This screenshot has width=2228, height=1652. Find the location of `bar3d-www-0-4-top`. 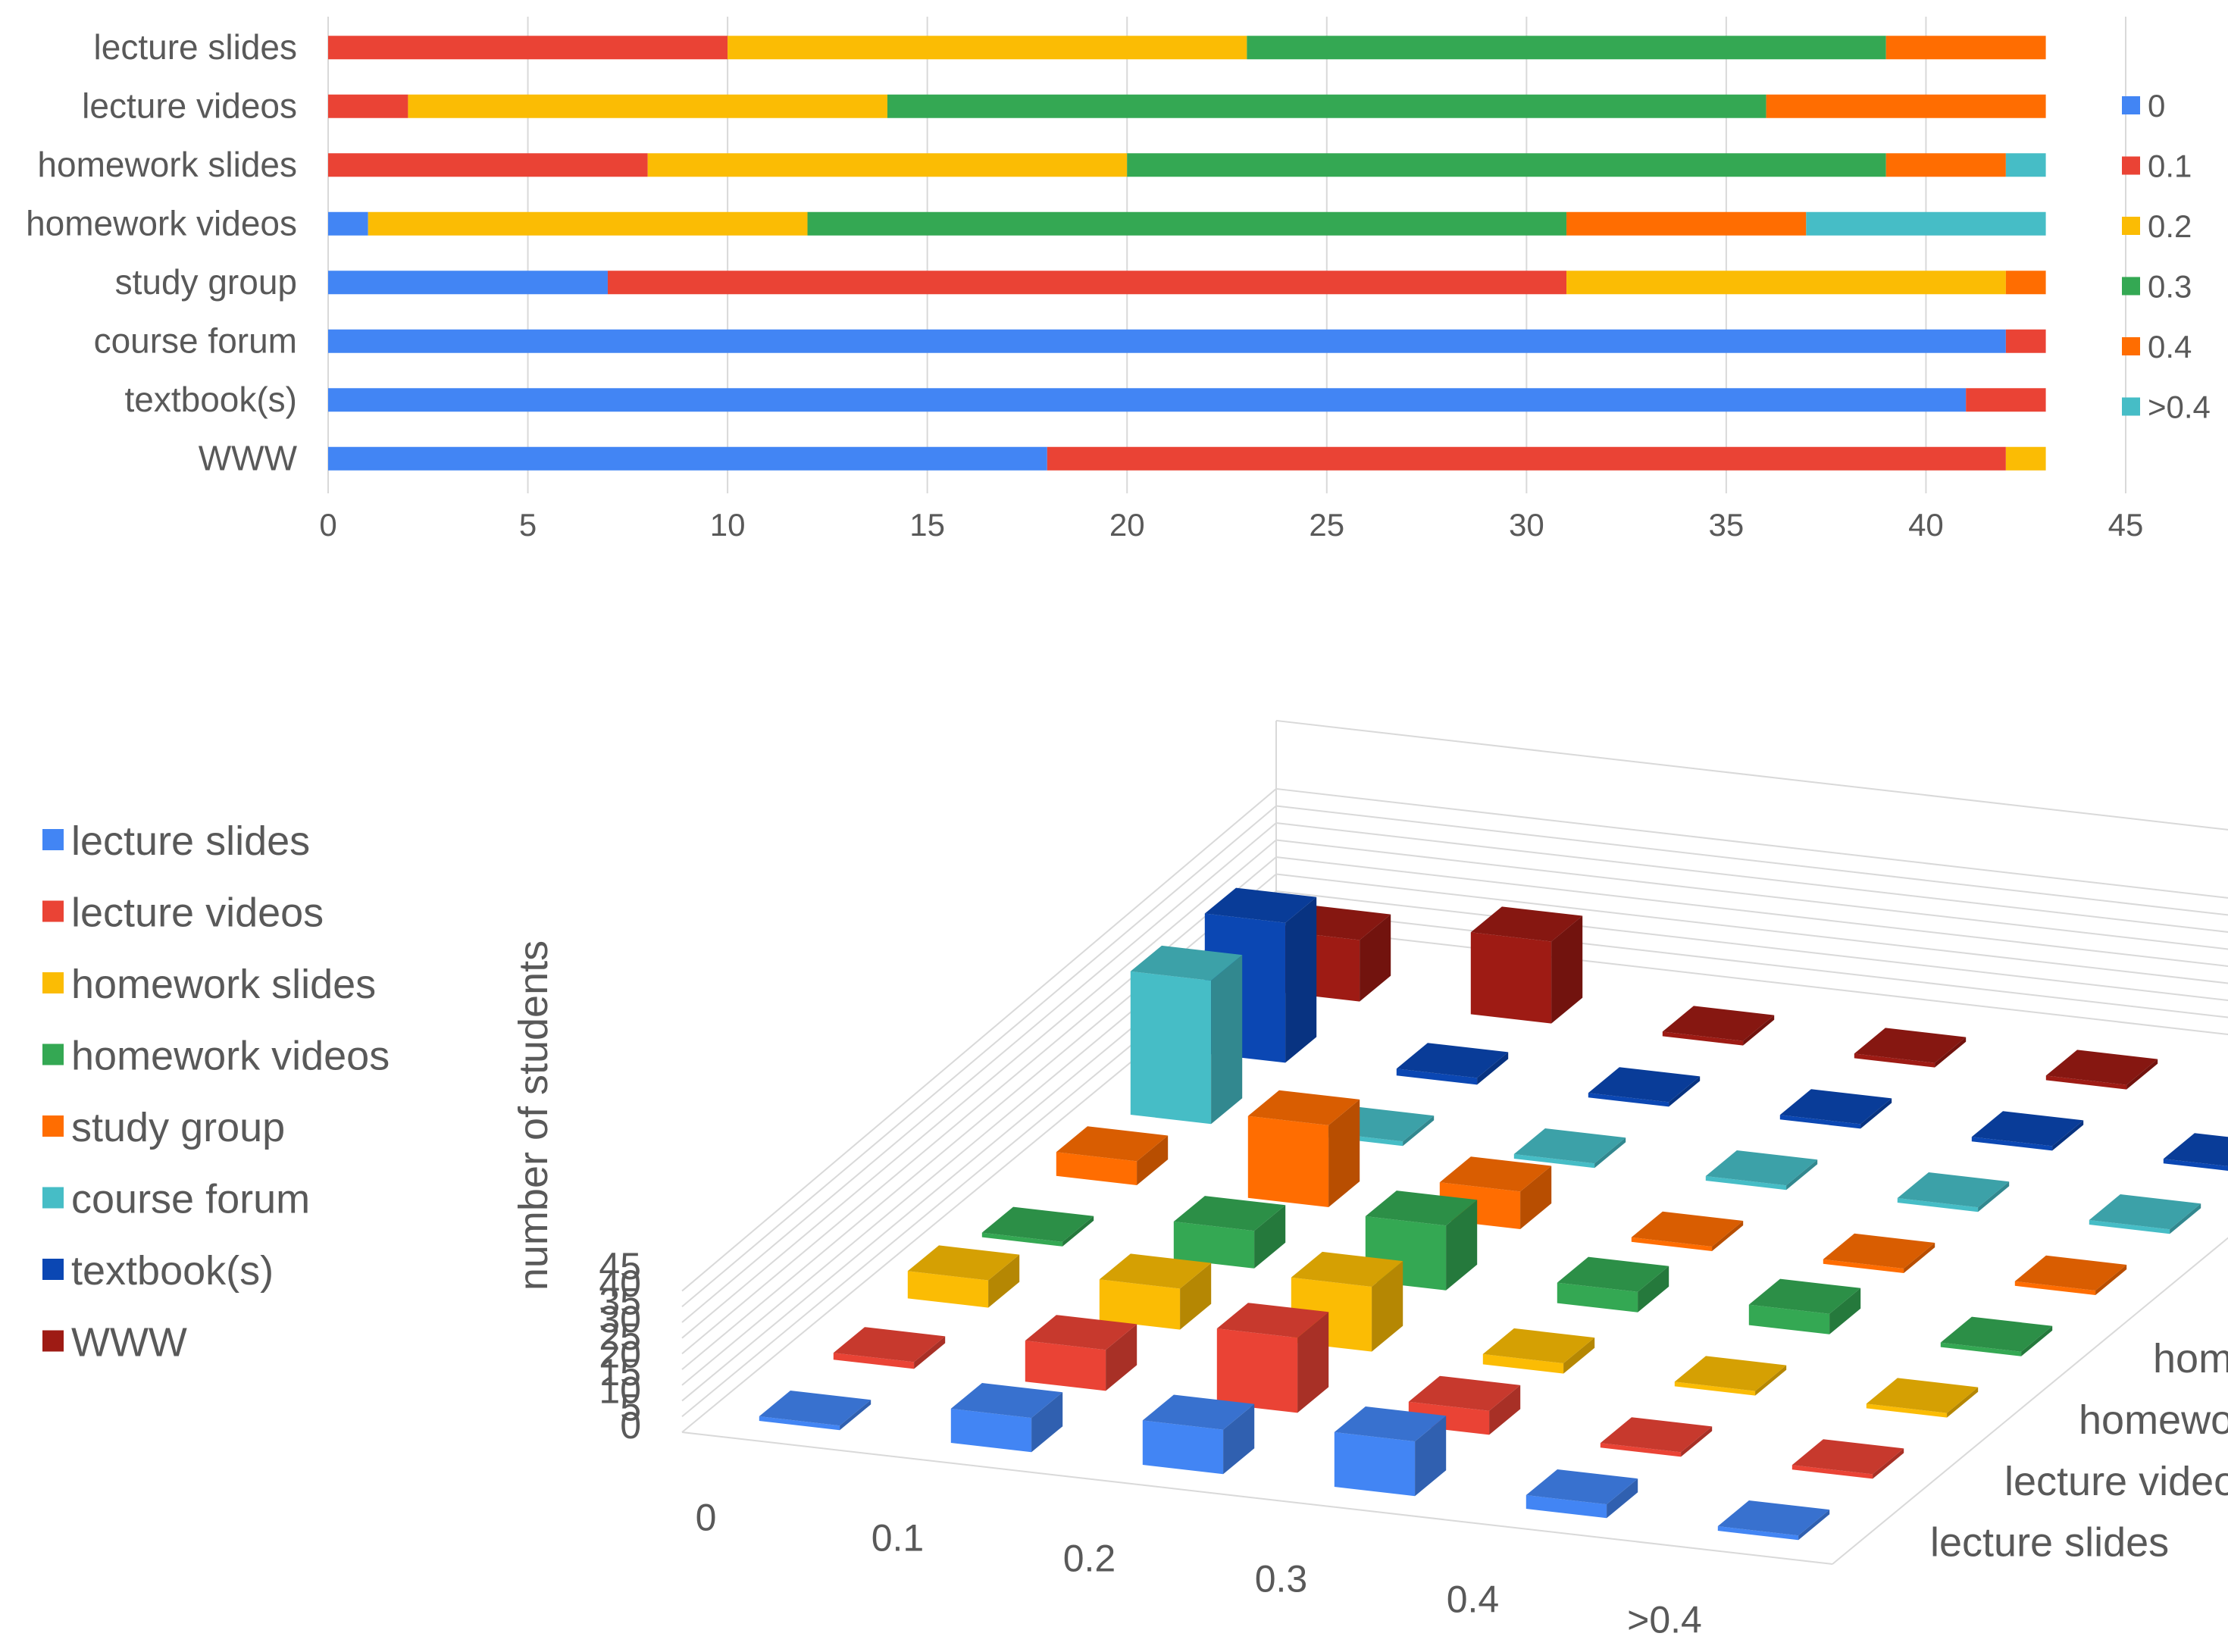

bar3d-www-0-4-top is located at coordinates (2101, 1067).